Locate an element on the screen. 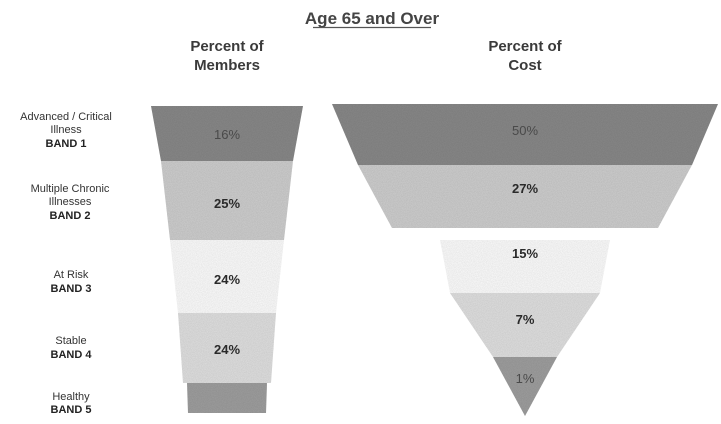 This screenshot has width=721, height=424. cost-segment-band5 is located at coordinates (525, 386).